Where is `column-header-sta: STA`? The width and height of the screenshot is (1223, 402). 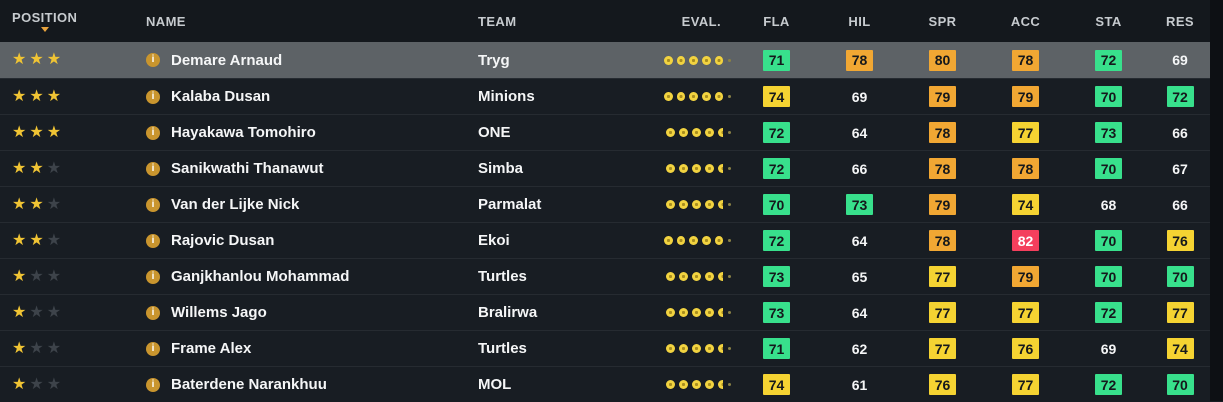
column-header-sta: STA is located at coordinates (1108, 21).